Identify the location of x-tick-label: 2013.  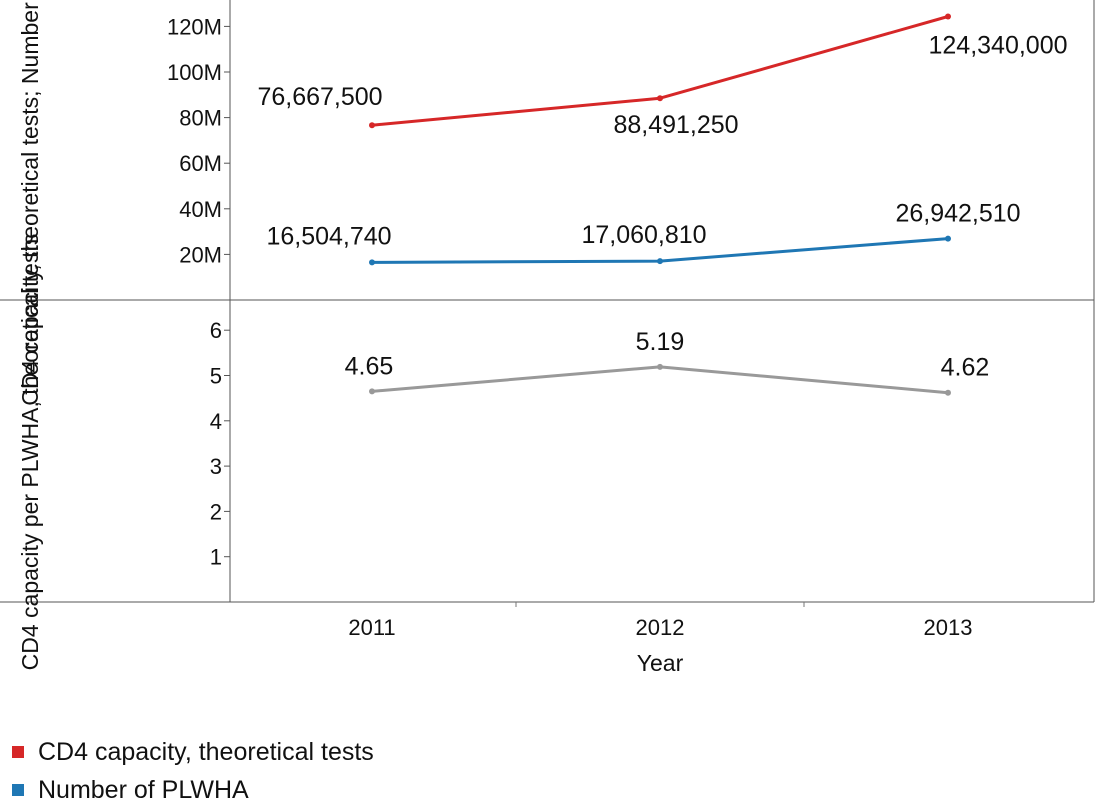
(948, 627).